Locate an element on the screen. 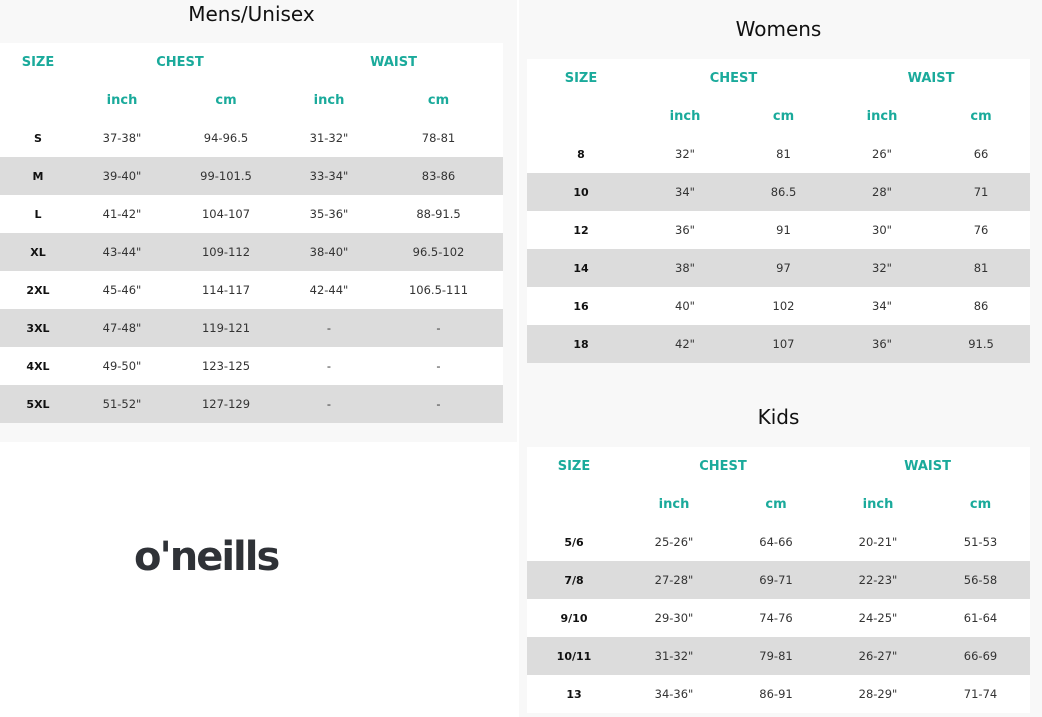 The image size is (1042, 717). waist-inch-cell: 34" is located at coordinates (882, 306).